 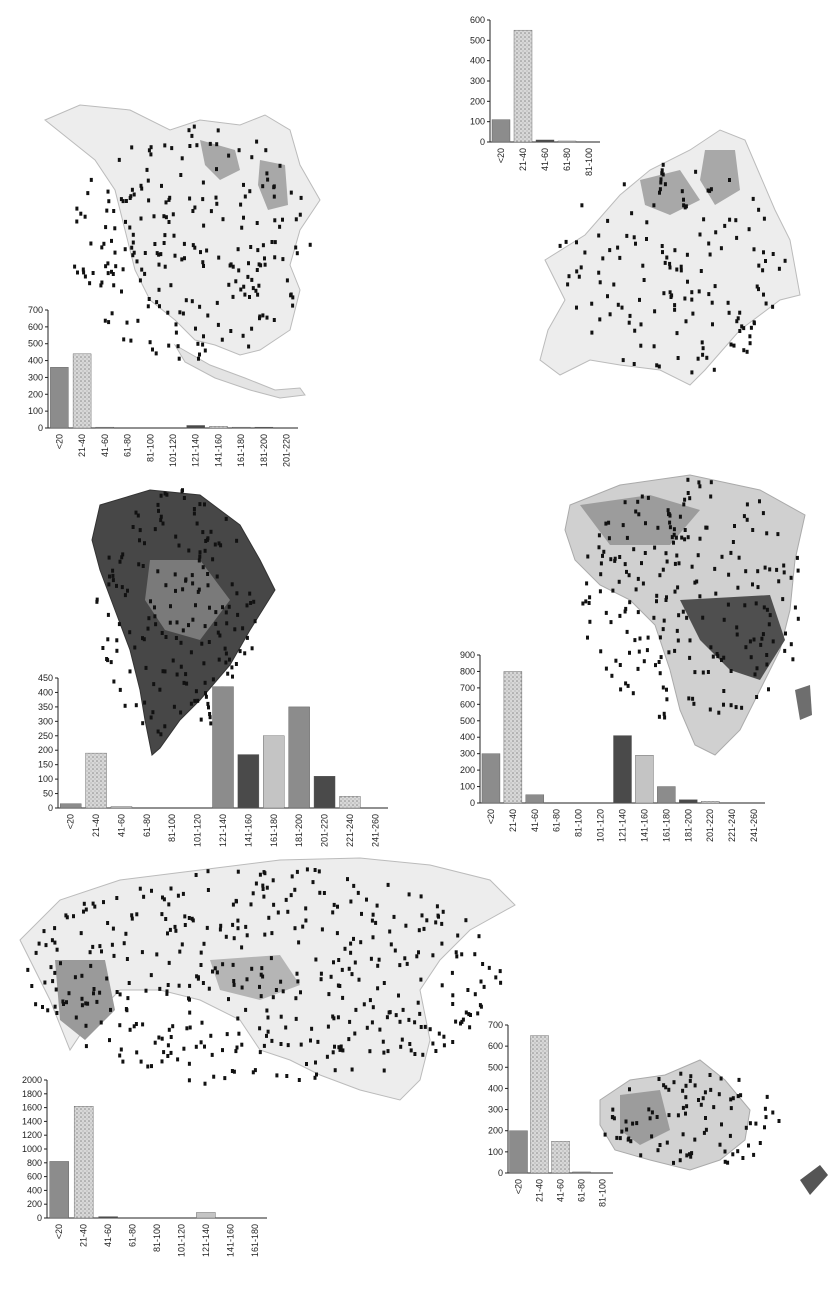 What do you see at coordinates (108, 1235) in the screenshot?
I see `x-tick-label: 41-60` at bounding box center [108, 1235].